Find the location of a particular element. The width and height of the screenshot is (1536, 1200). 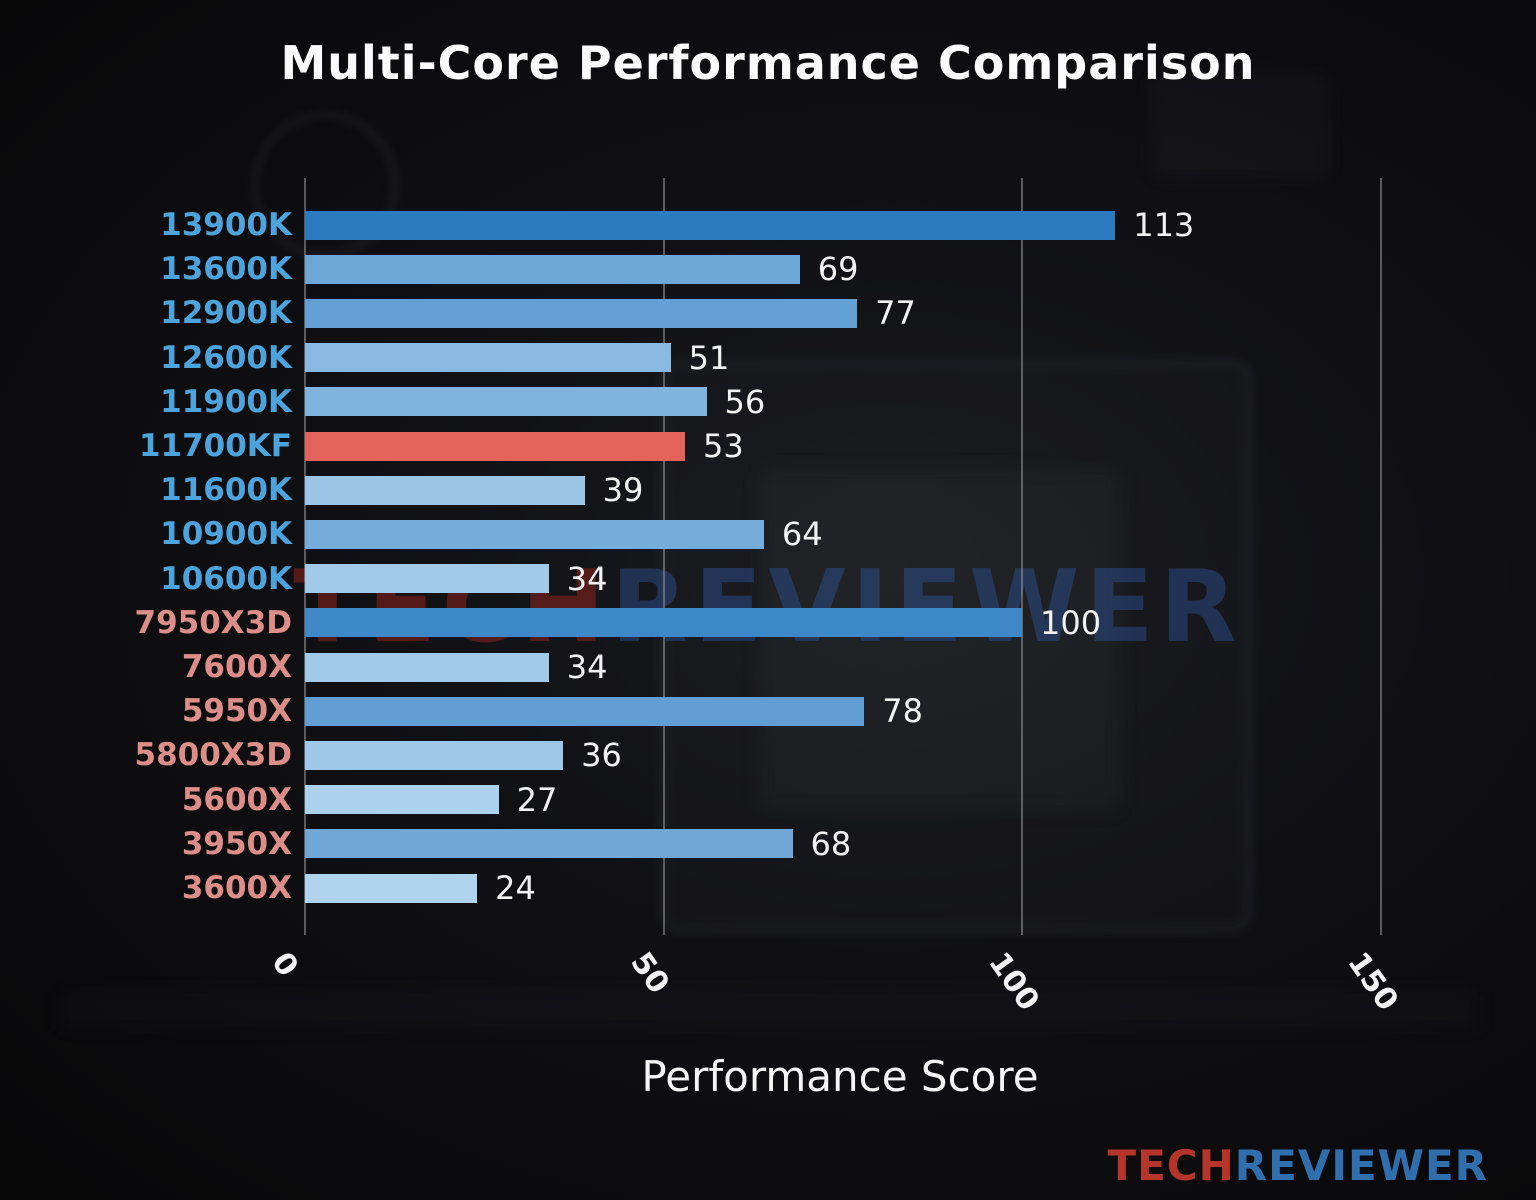

category-label: 3950X is located at coordinates (236, 843).